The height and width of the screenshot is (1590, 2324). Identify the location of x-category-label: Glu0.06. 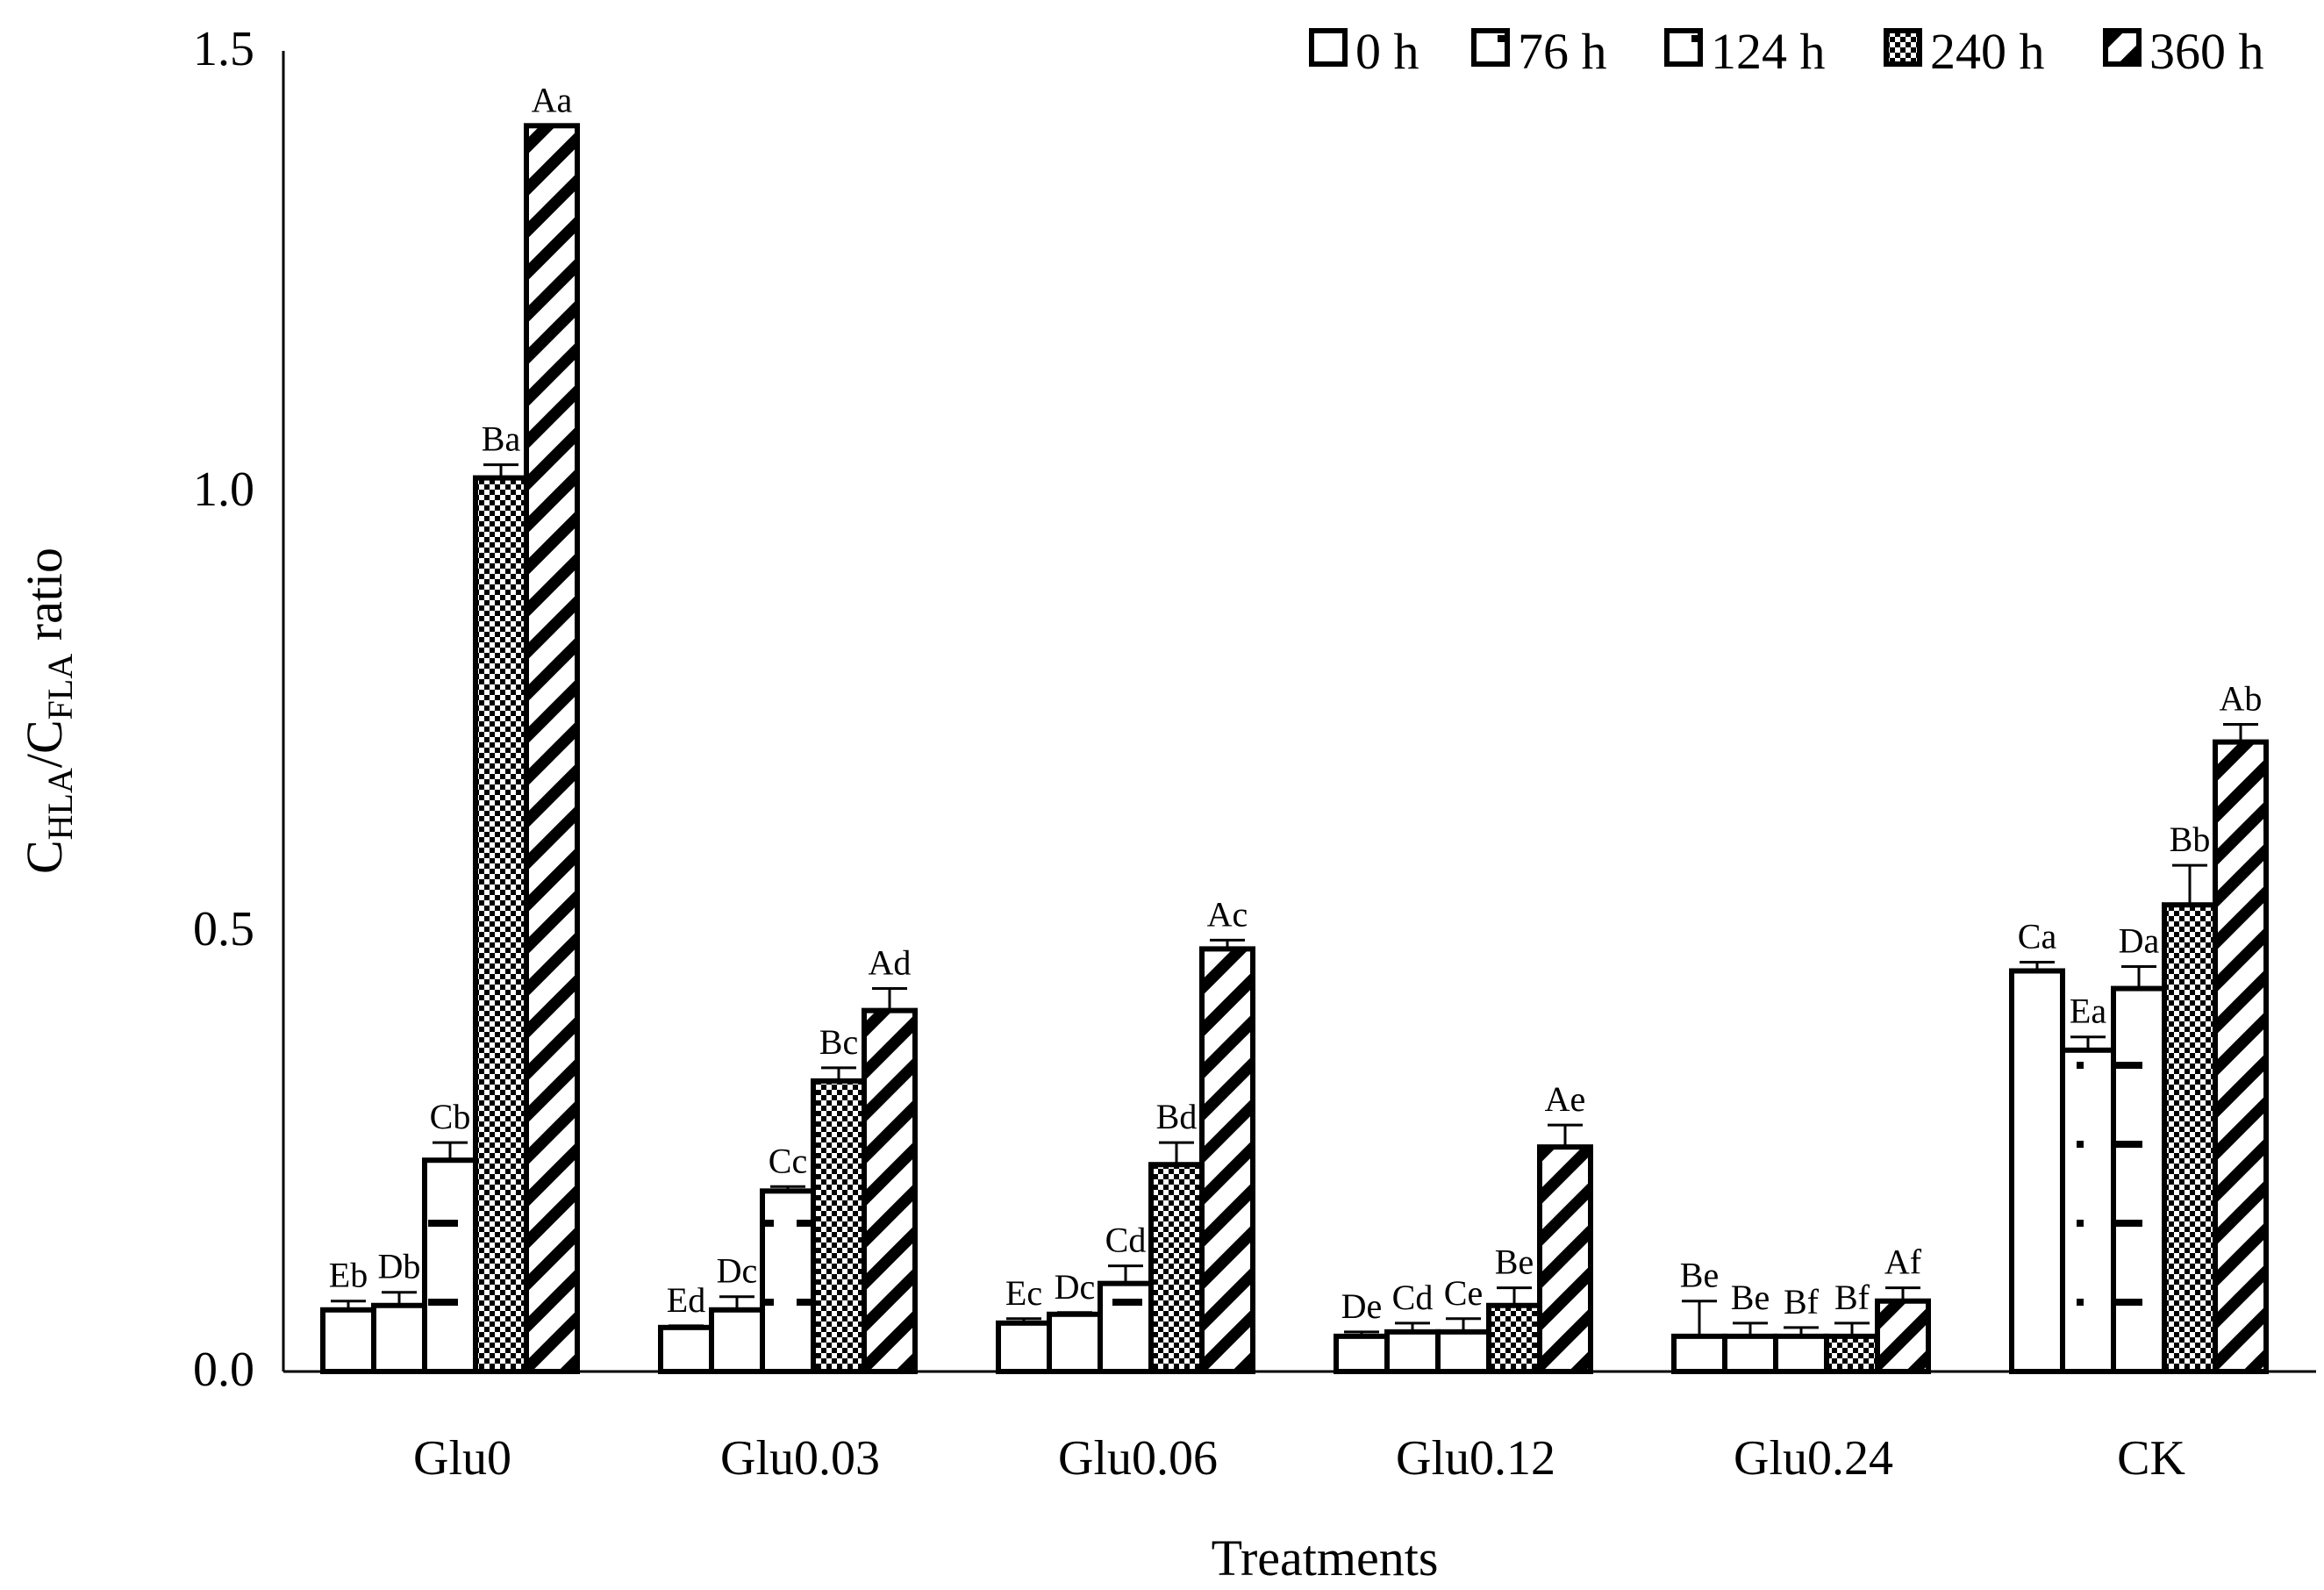
(1138, 1458).